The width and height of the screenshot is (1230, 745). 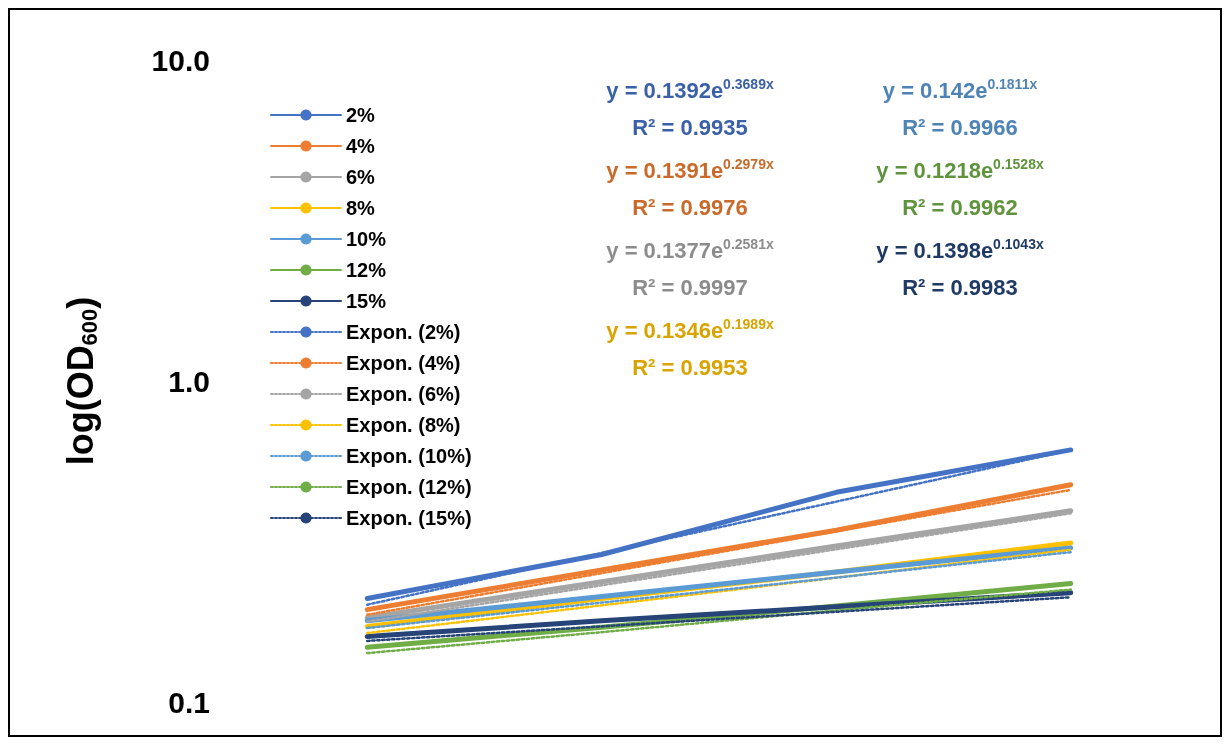 I want to click on legend-label: 10%, so click(x=366, y=239).